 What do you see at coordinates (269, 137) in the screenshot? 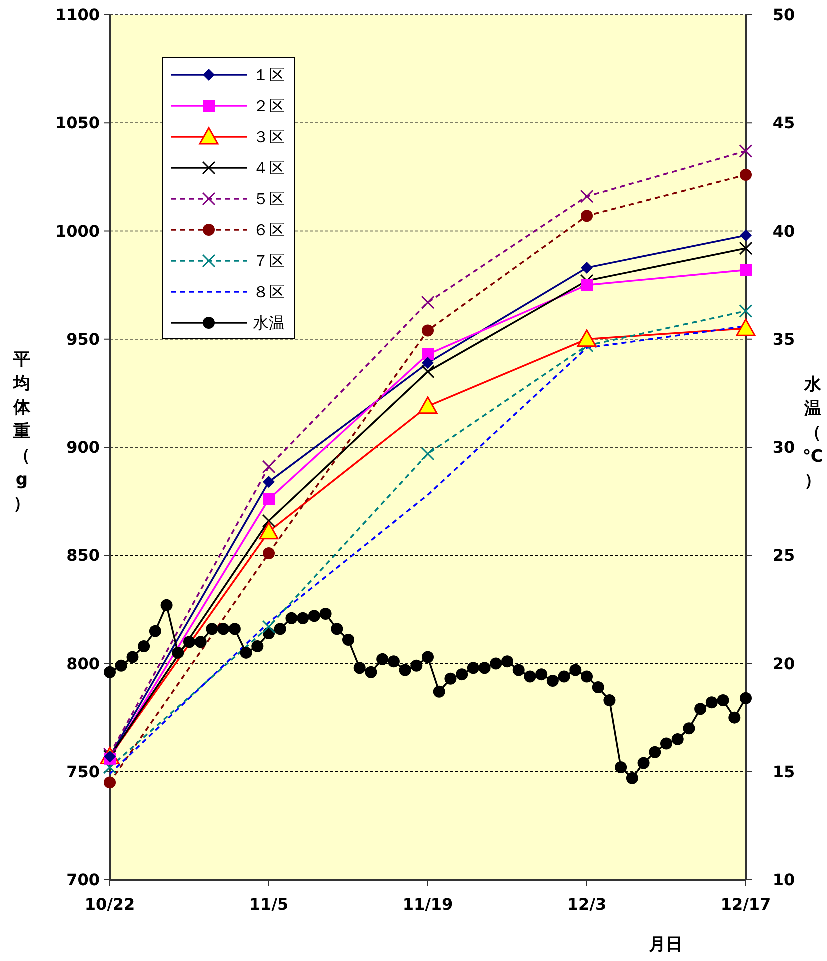
I see `legend-label: ３区` at bounding box center [269, 137].